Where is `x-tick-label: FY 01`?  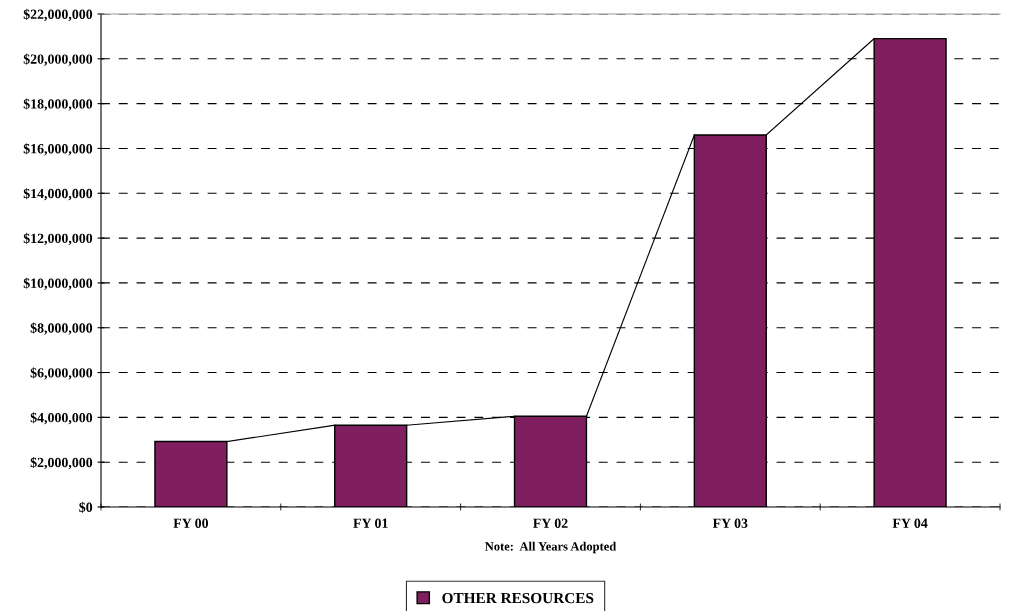
x-tick-label: FY 01 is located at coordinates (370, 523).